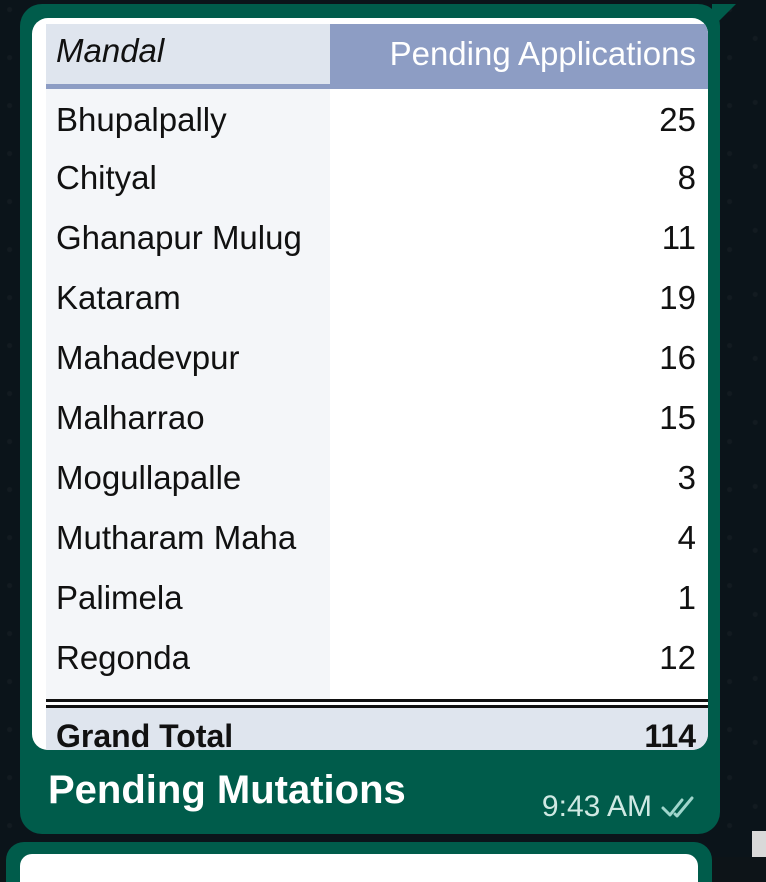  What do you see at coordinates (677, 417) in the screenshot?
I see `pending-value-cell: 15` at bounding box center [677, 417].